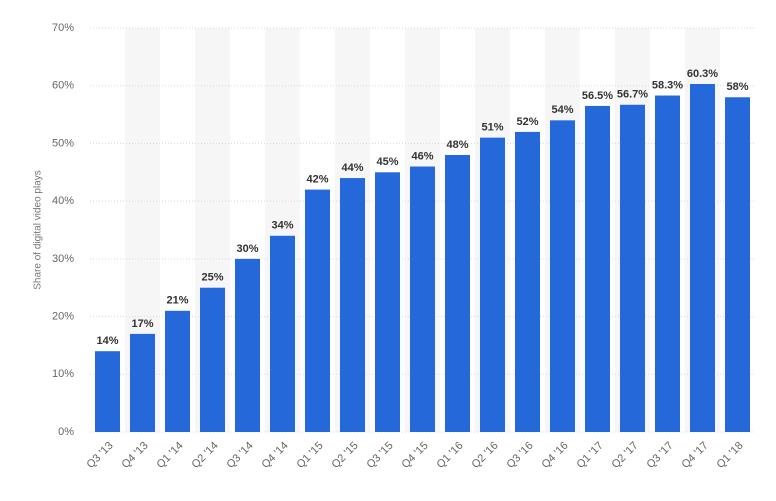  What do you see at coordinates (632, 95) in the screenshot?
I see `value-label: 56.7%` at bounding box center [632, 95].